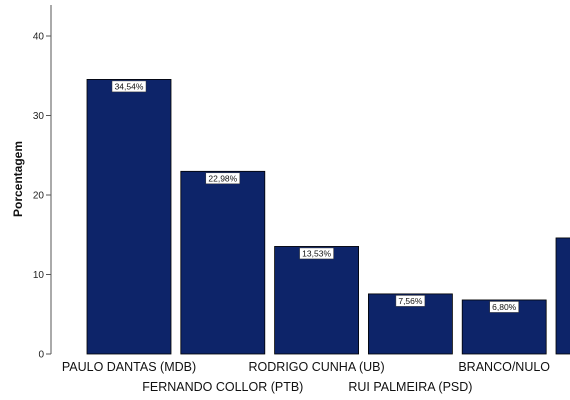  Describe the element at coordinates (39, 37) in the screenshot. I see `y-tick-label: 40` at that location.